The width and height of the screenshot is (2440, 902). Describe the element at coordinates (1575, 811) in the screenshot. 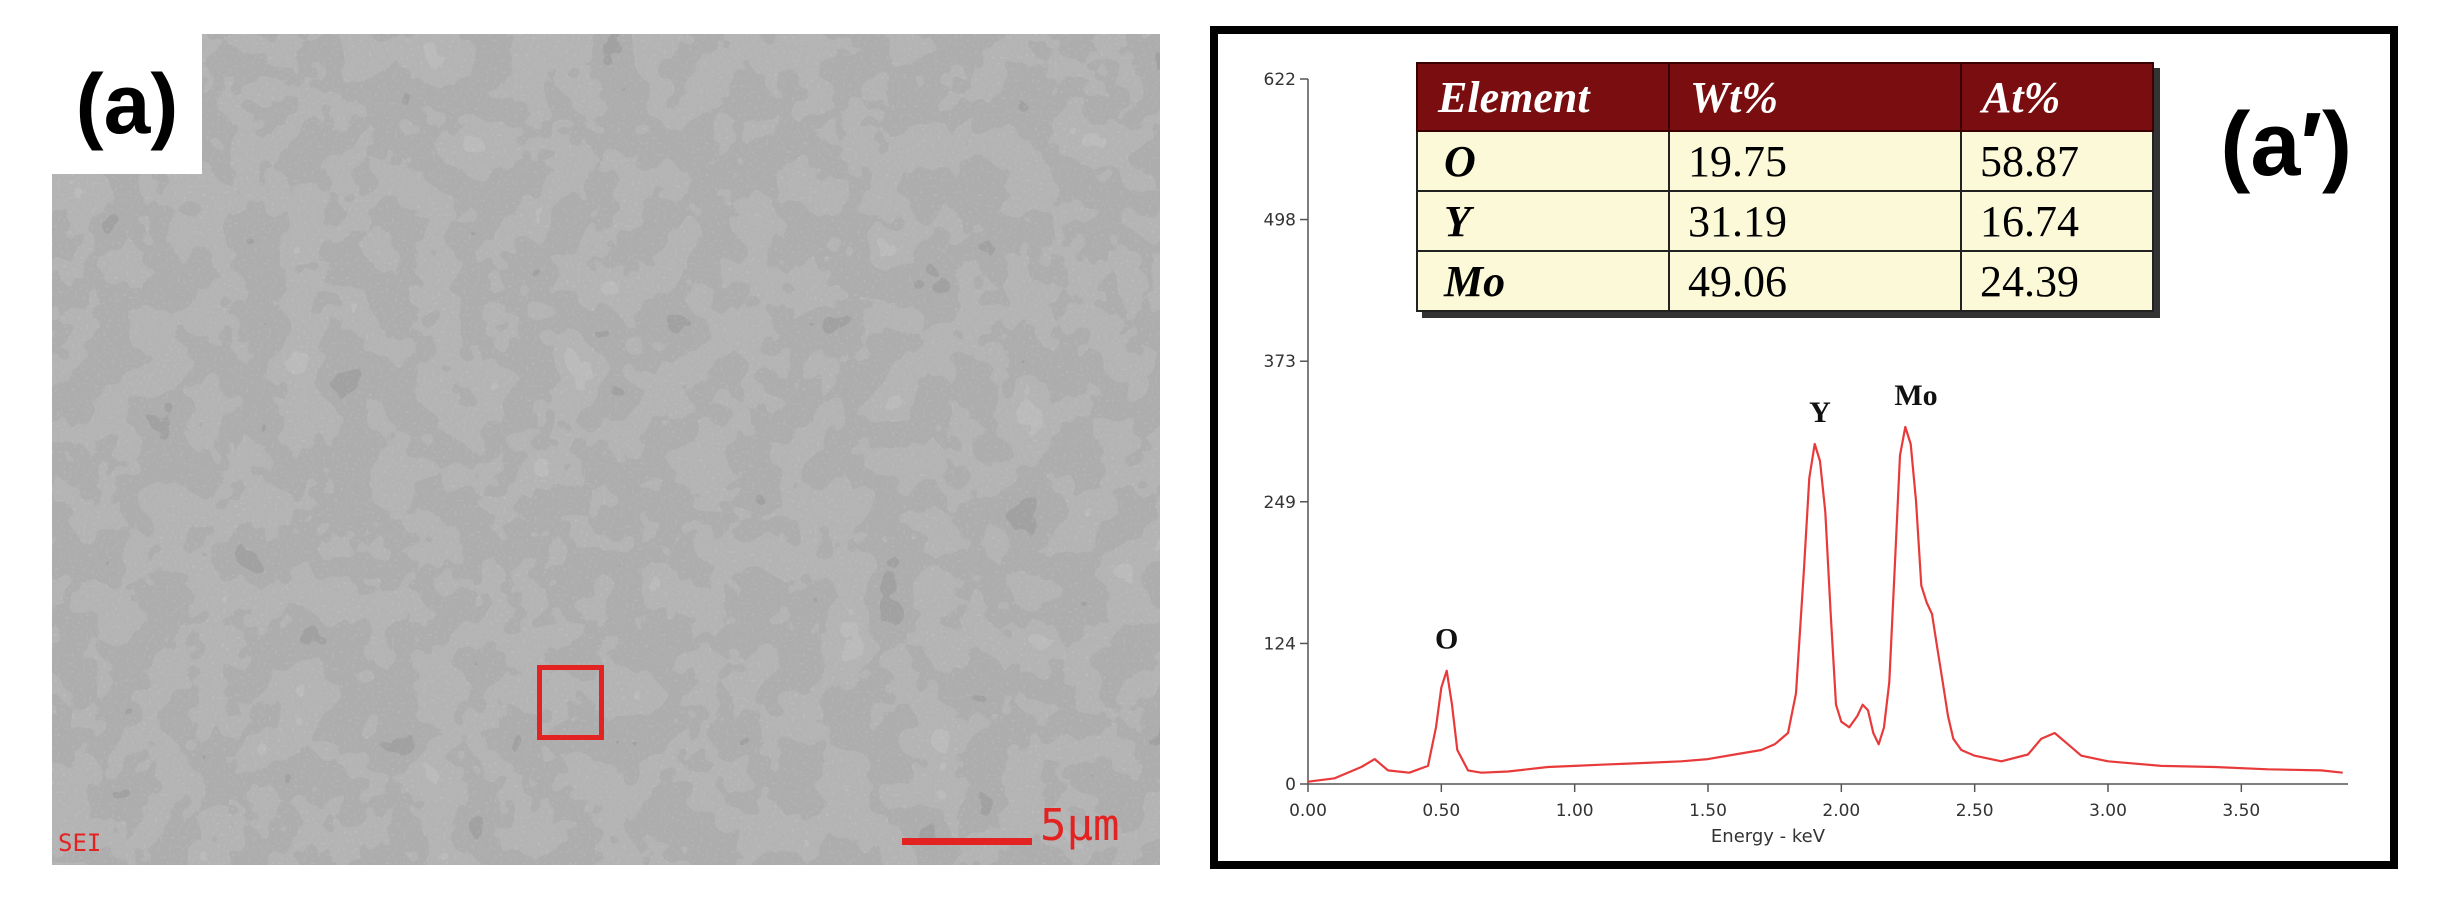

I see `x-tick-label: 1.00` at that location.